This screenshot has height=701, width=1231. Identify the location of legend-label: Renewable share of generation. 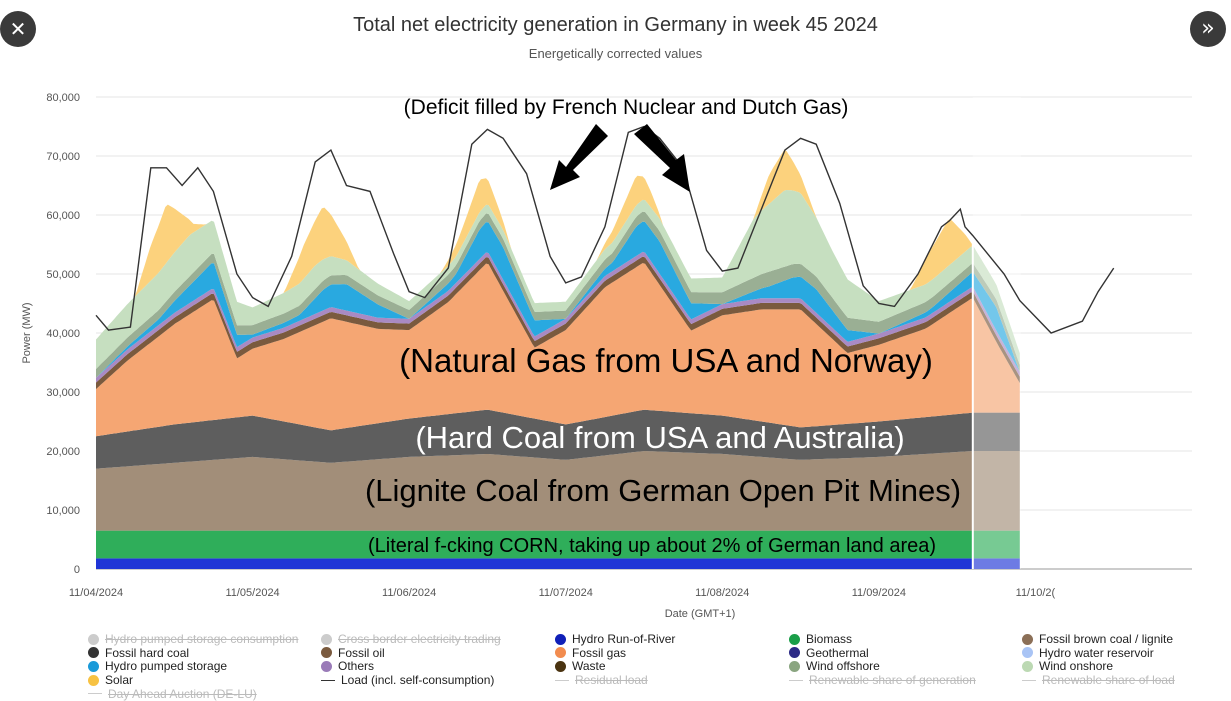
(892, 680).